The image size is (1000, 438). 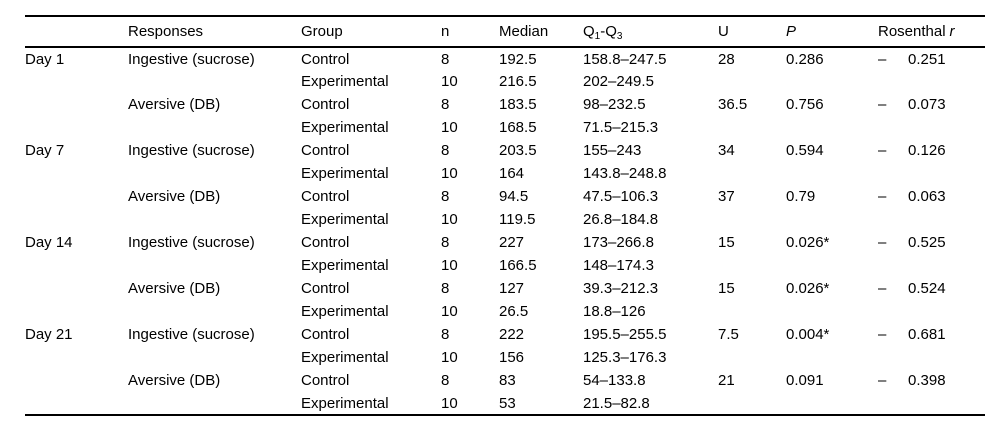 What do you see at coordinates (805, 59) in the screenshot?
I see `cell-p: 0.286` at bounding box center [805, 59].